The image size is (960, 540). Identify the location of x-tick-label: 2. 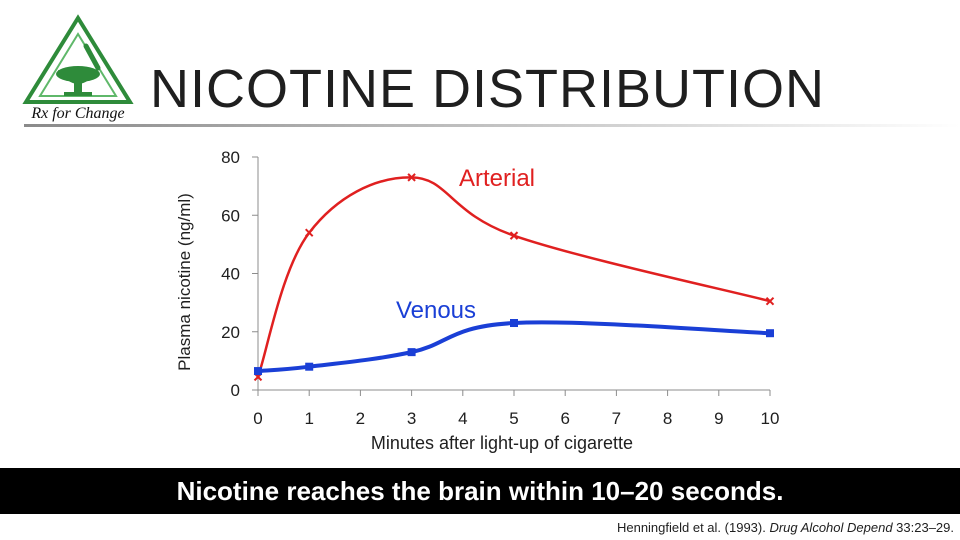
(360, 418).